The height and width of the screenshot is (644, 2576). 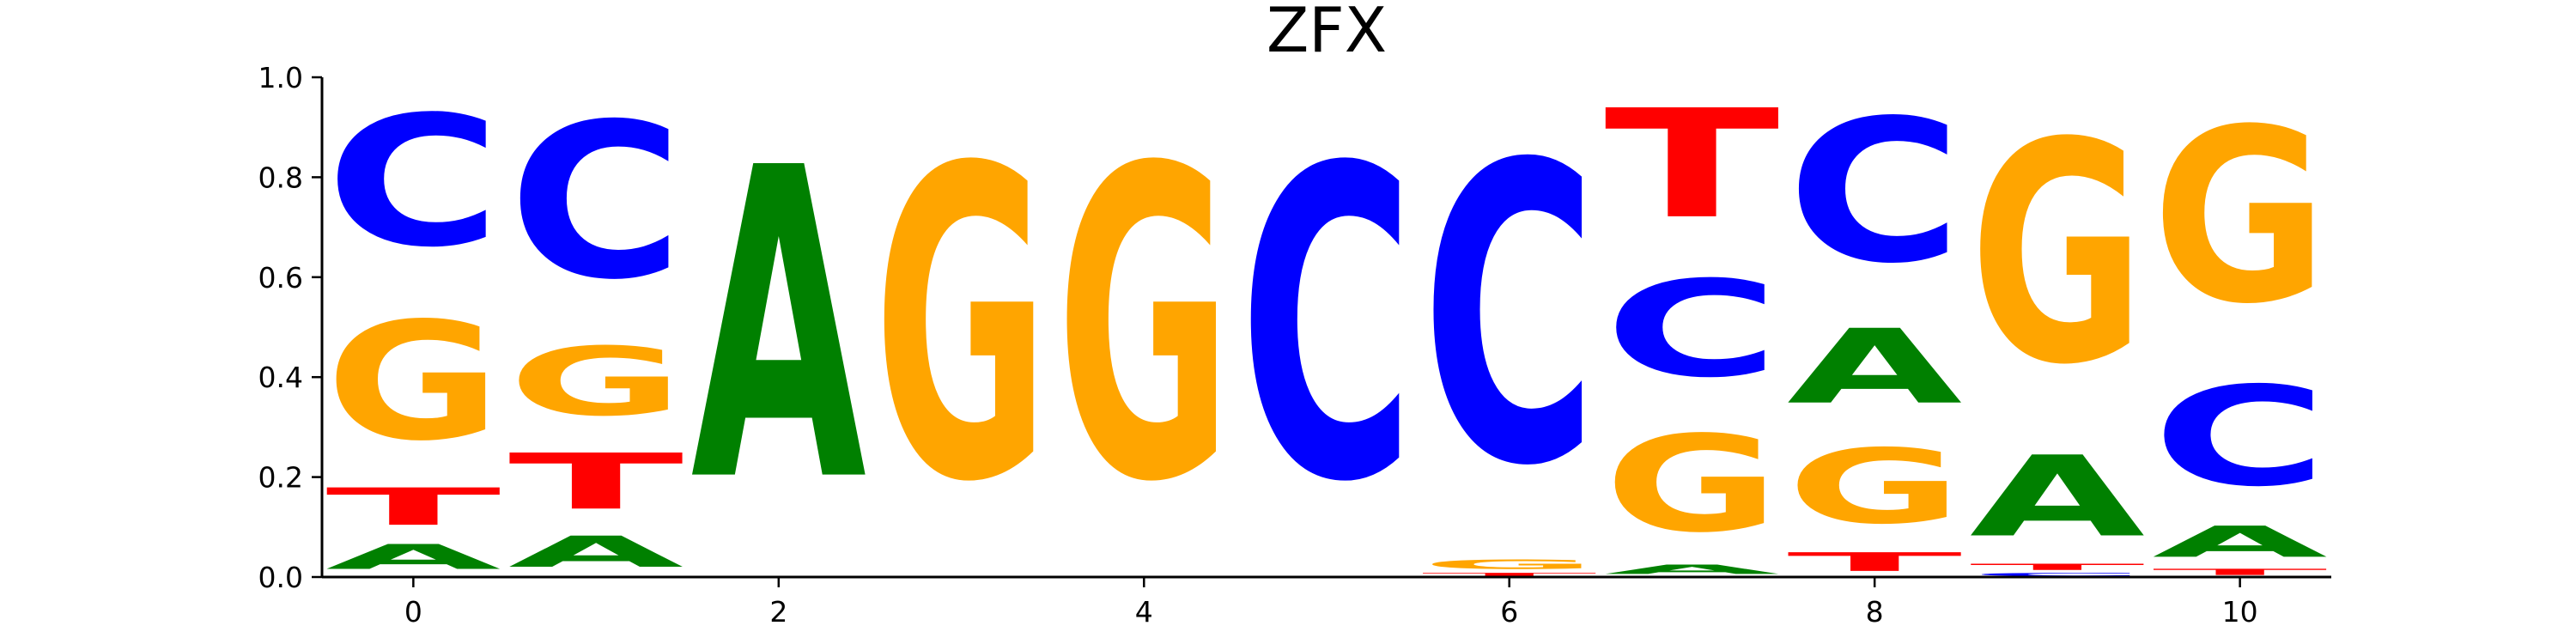 What do you see at coordinates (2057, 574) in the screenshot?
I see `logo-letter-c-pos9: C` at bounding box center [2057, 574].